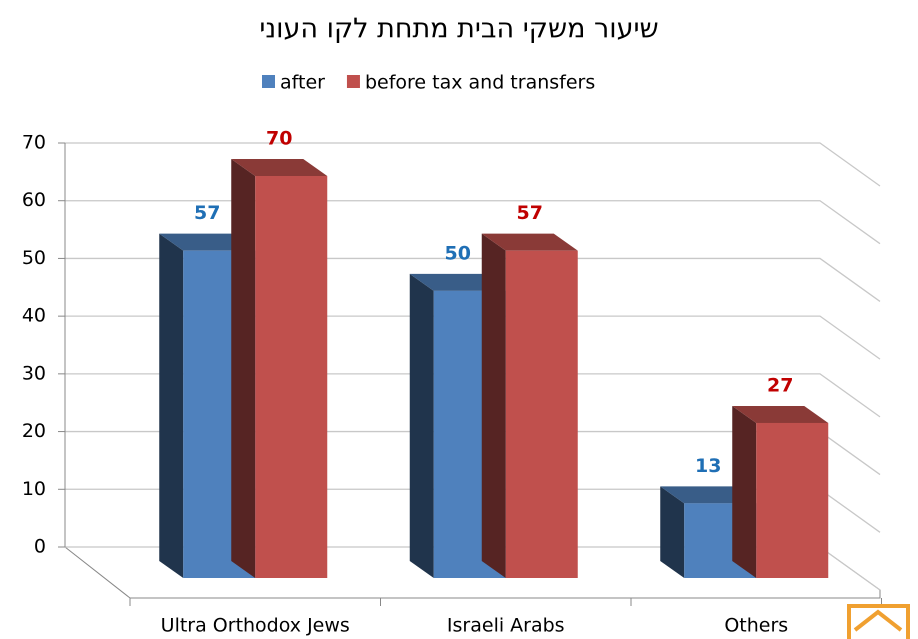  Describe the element at coordinates (780, 385) in the screenshot. I see `data-label: 27` at that location.